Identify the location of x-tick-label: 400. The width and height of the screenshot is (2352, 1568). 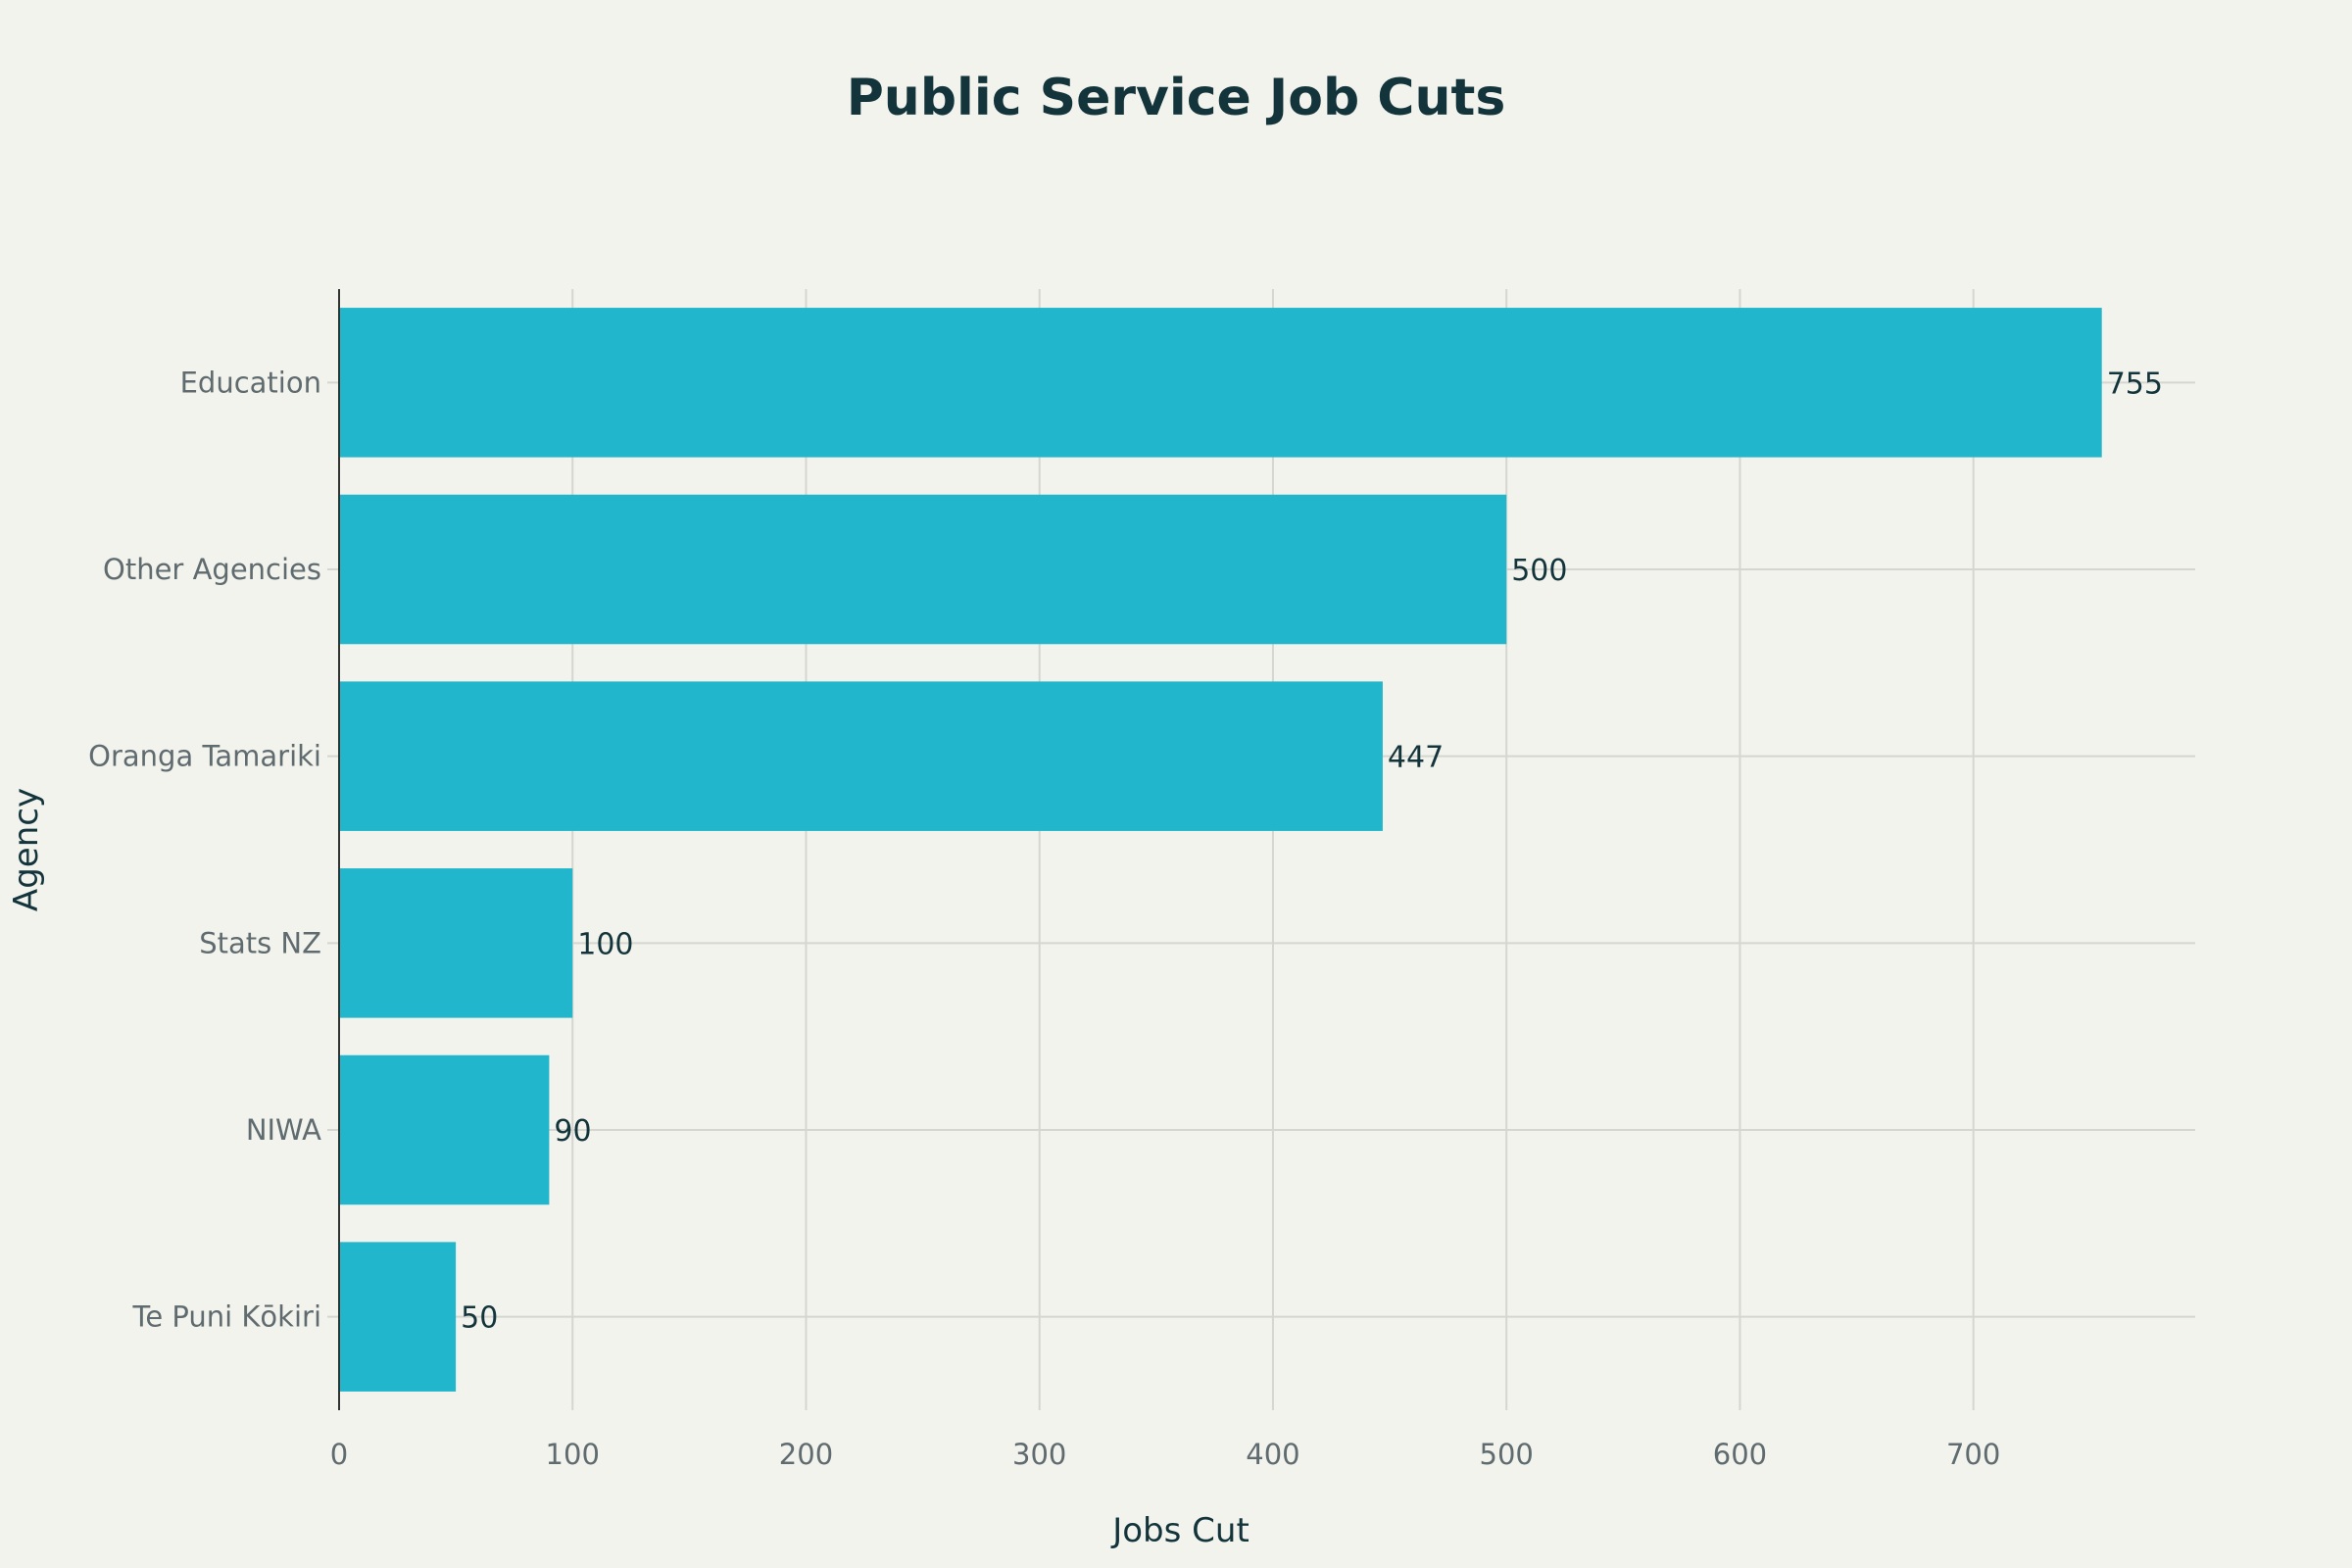
(1272, 1454).